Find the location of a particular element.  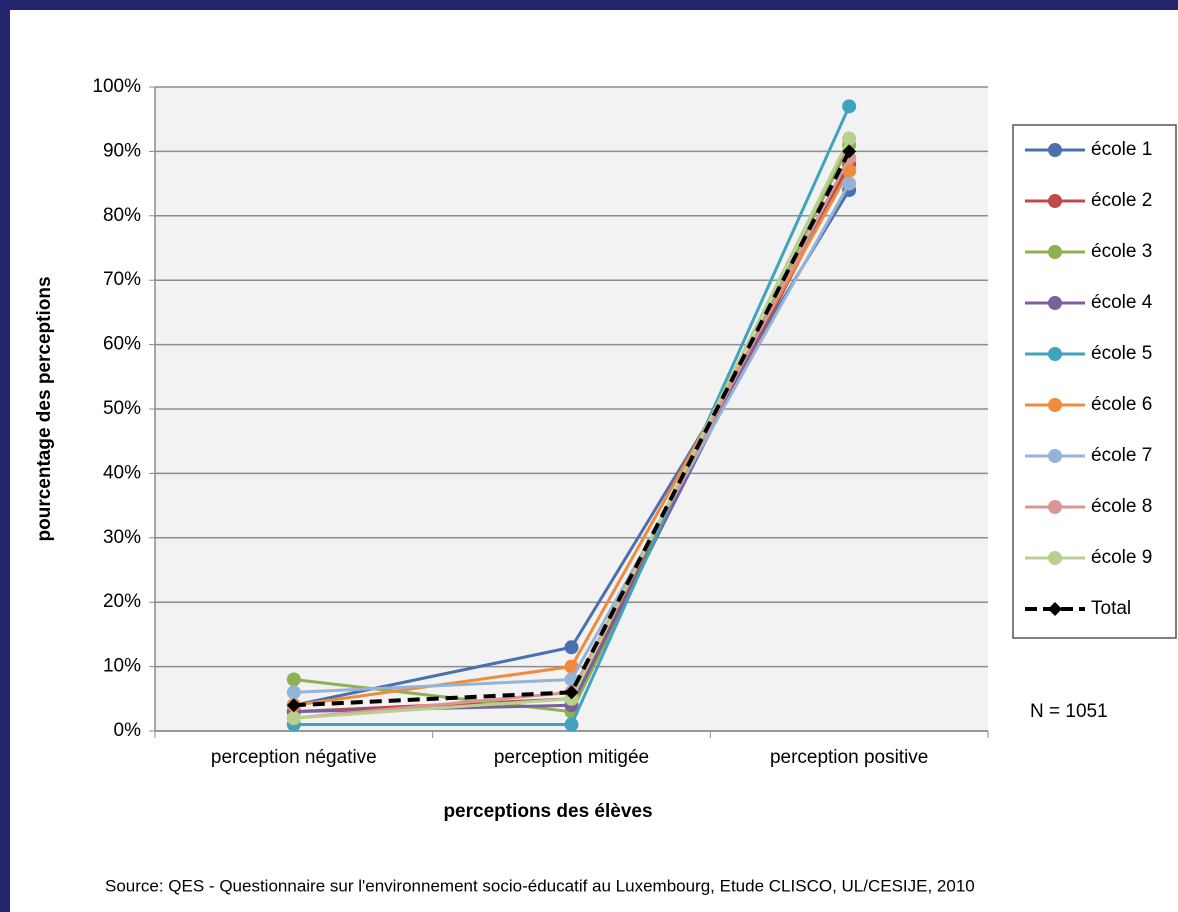

legend-label: Total is located at coordinates (1111, 608).